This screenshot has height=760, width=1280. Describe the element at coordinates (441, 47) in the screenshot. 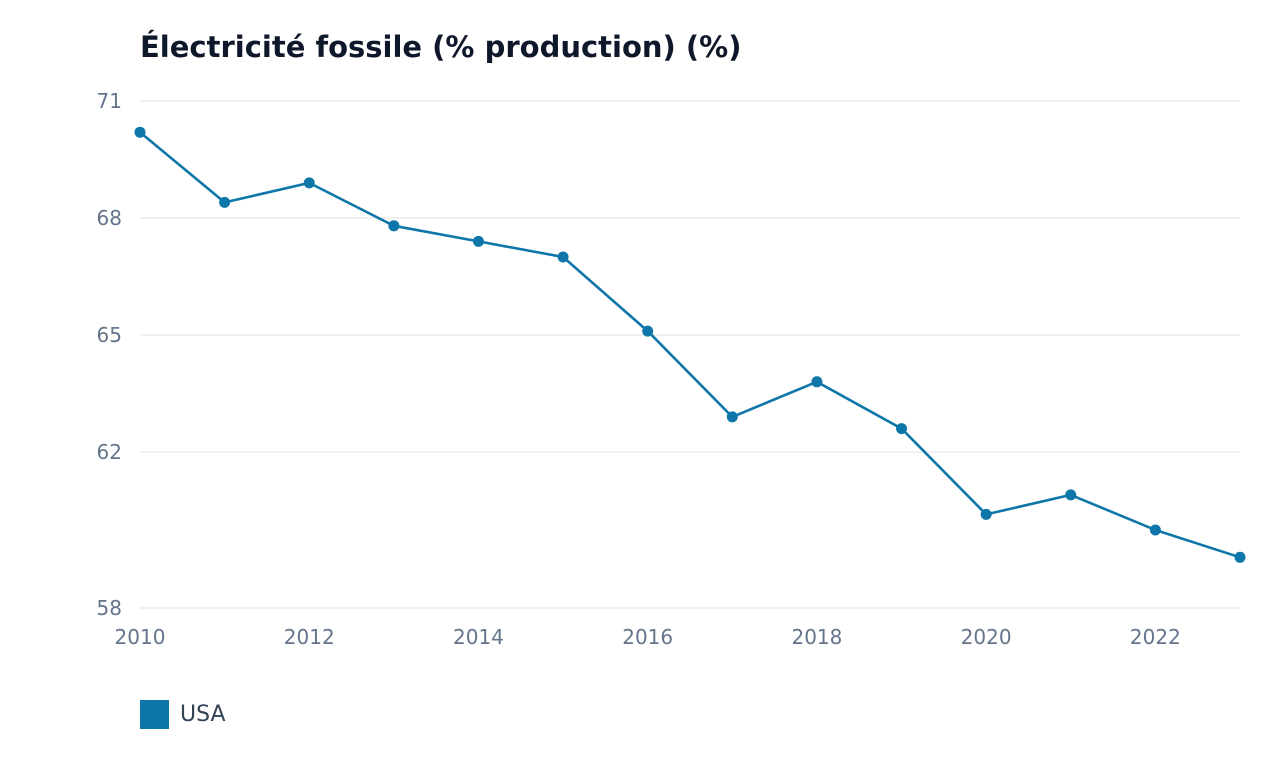

I see `chart-title: Électricité fossile (% production) (%)` at that location.